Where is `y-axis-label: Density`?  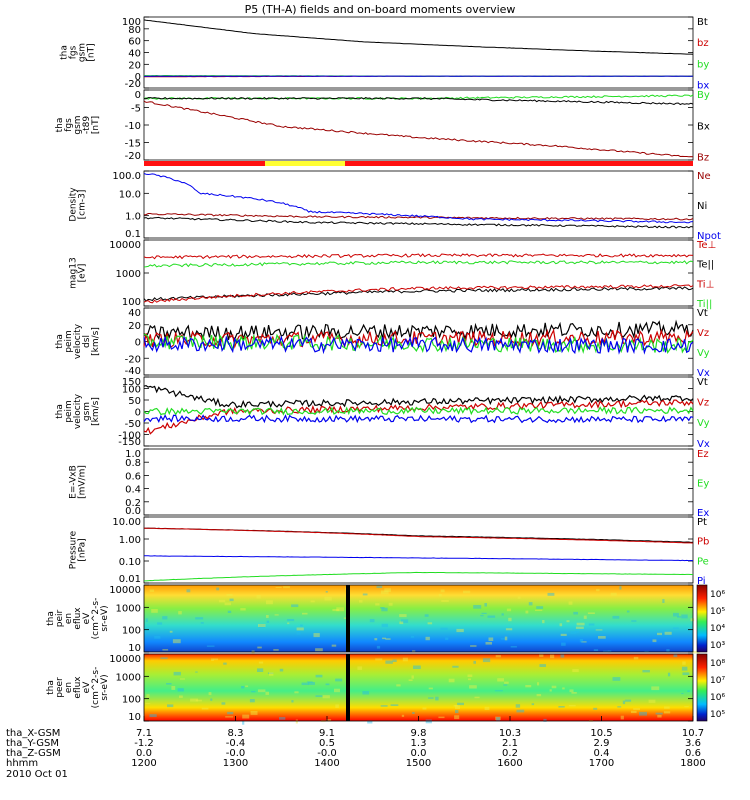
y-axis-label: Density is located at coordinates (74, 204).